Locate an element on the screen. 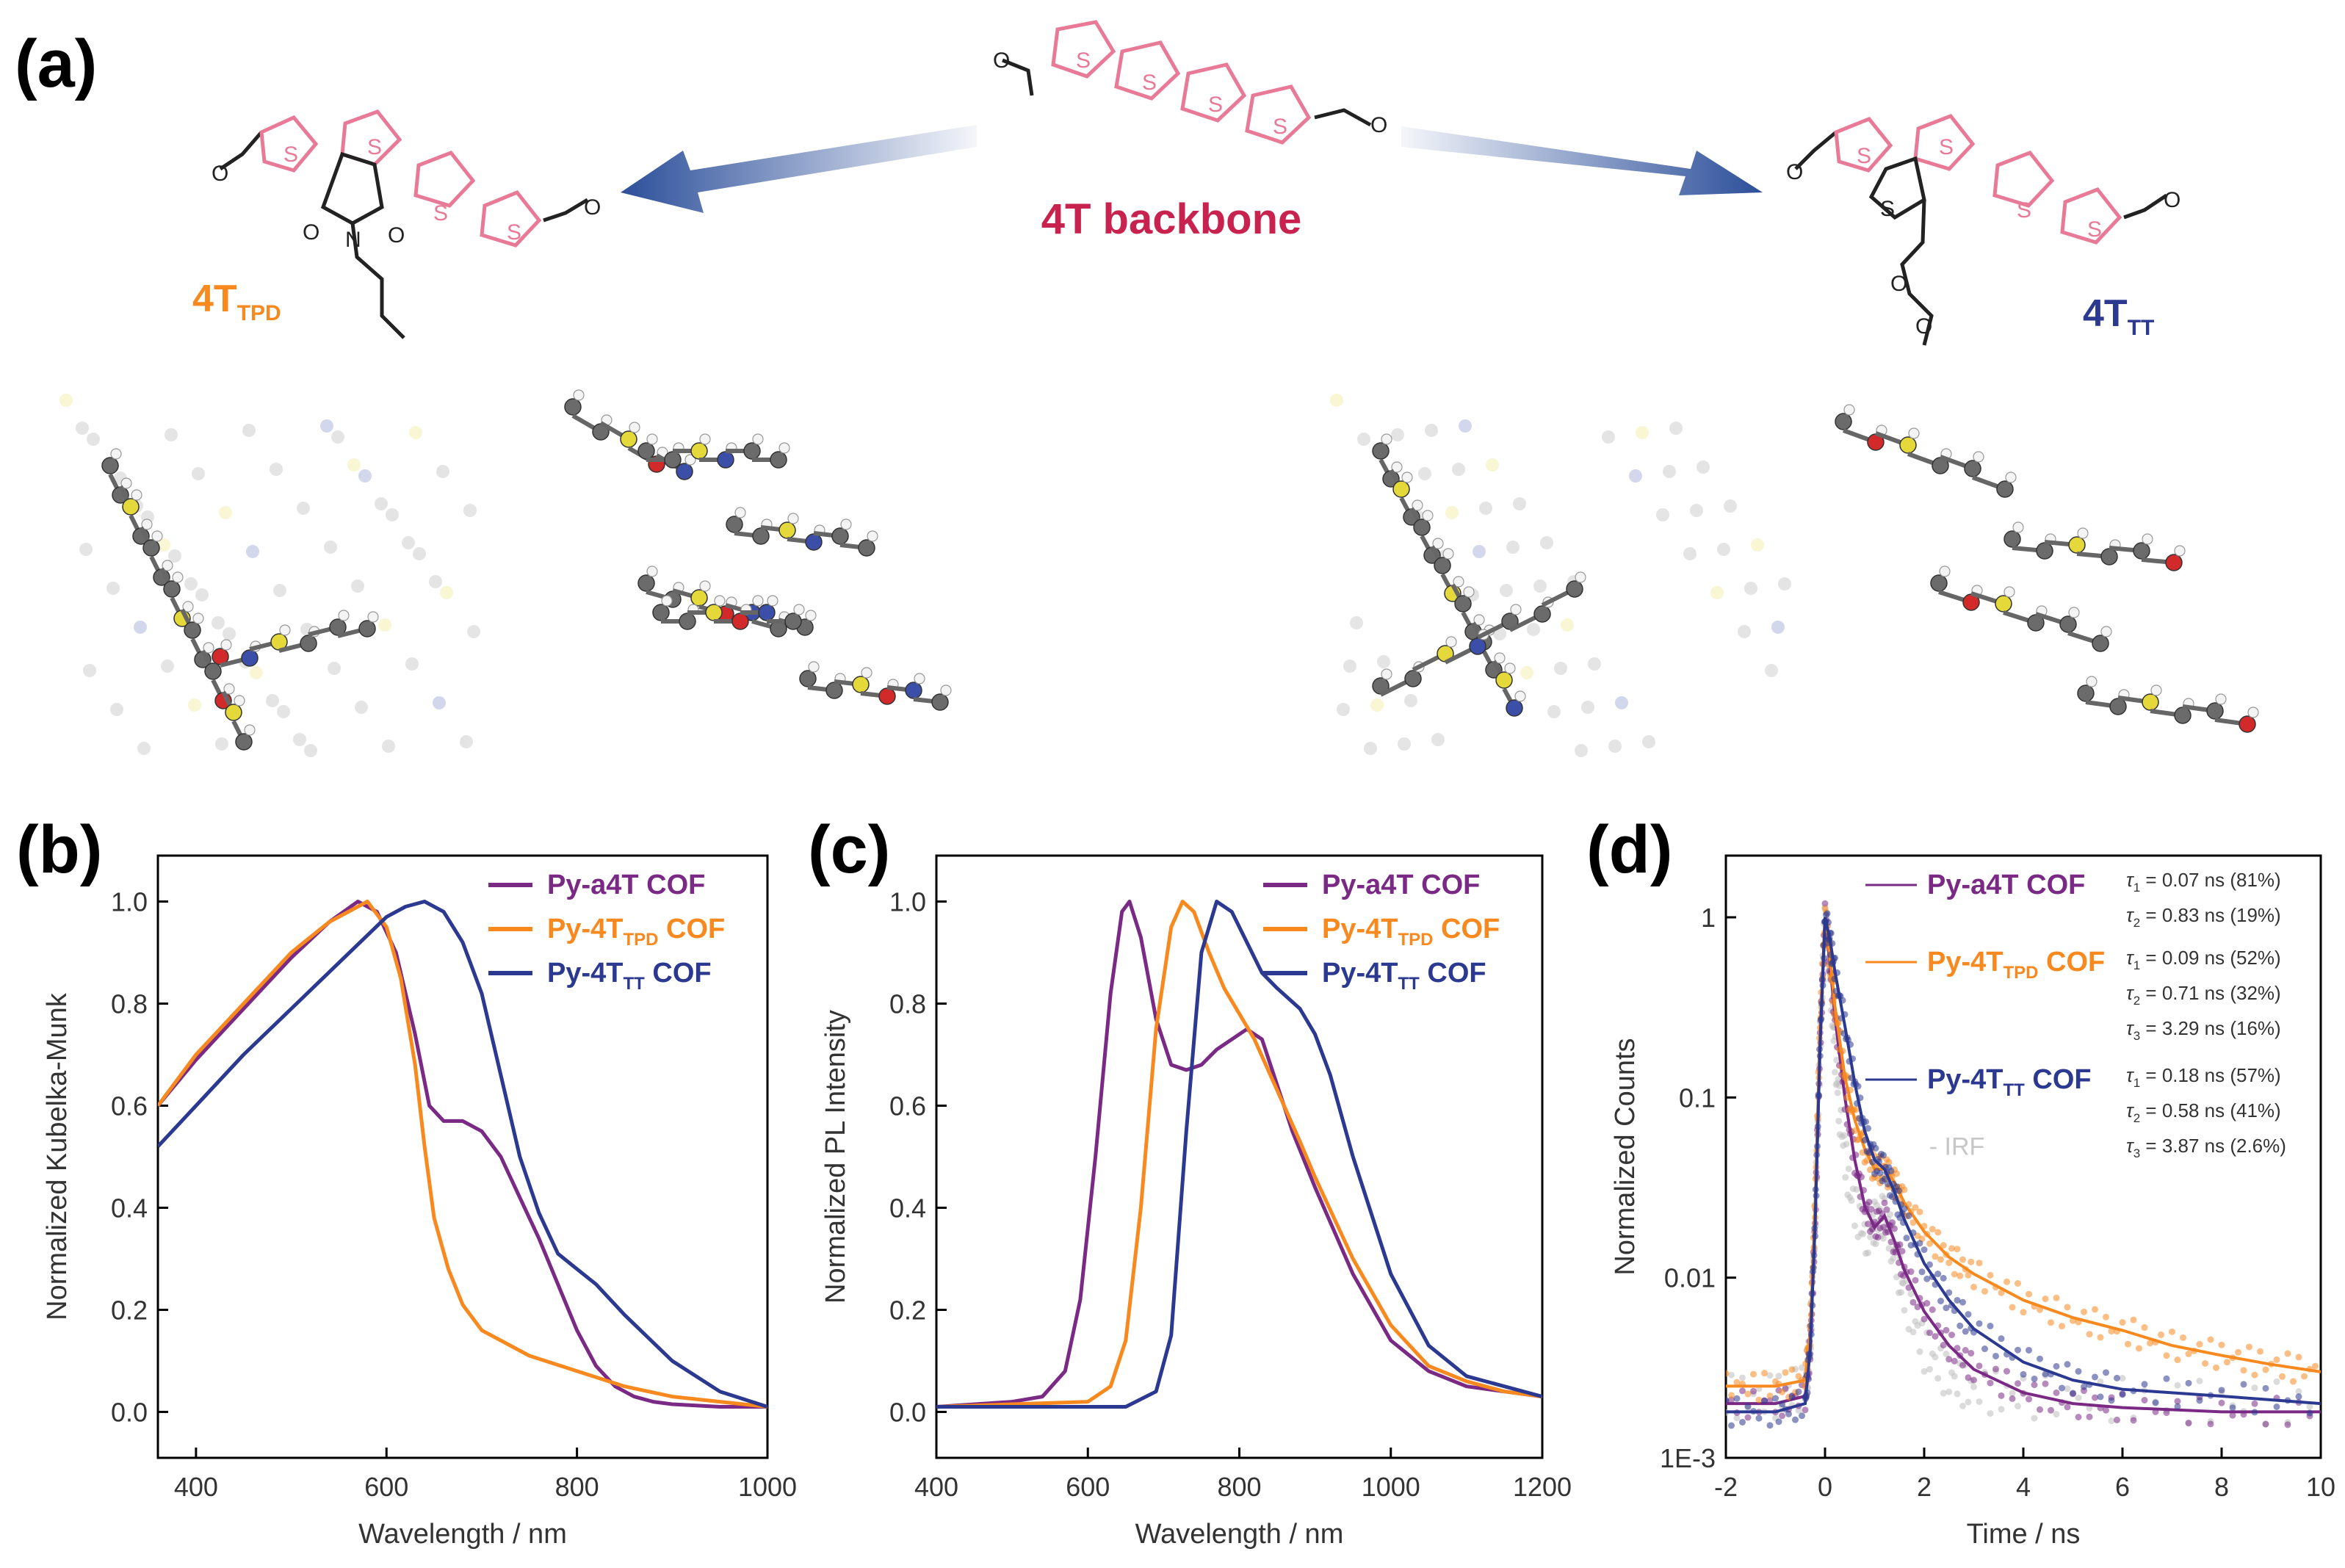 The image size is (2345, 1568). legend-label-tail: COF is located at coordinates (678, 973).